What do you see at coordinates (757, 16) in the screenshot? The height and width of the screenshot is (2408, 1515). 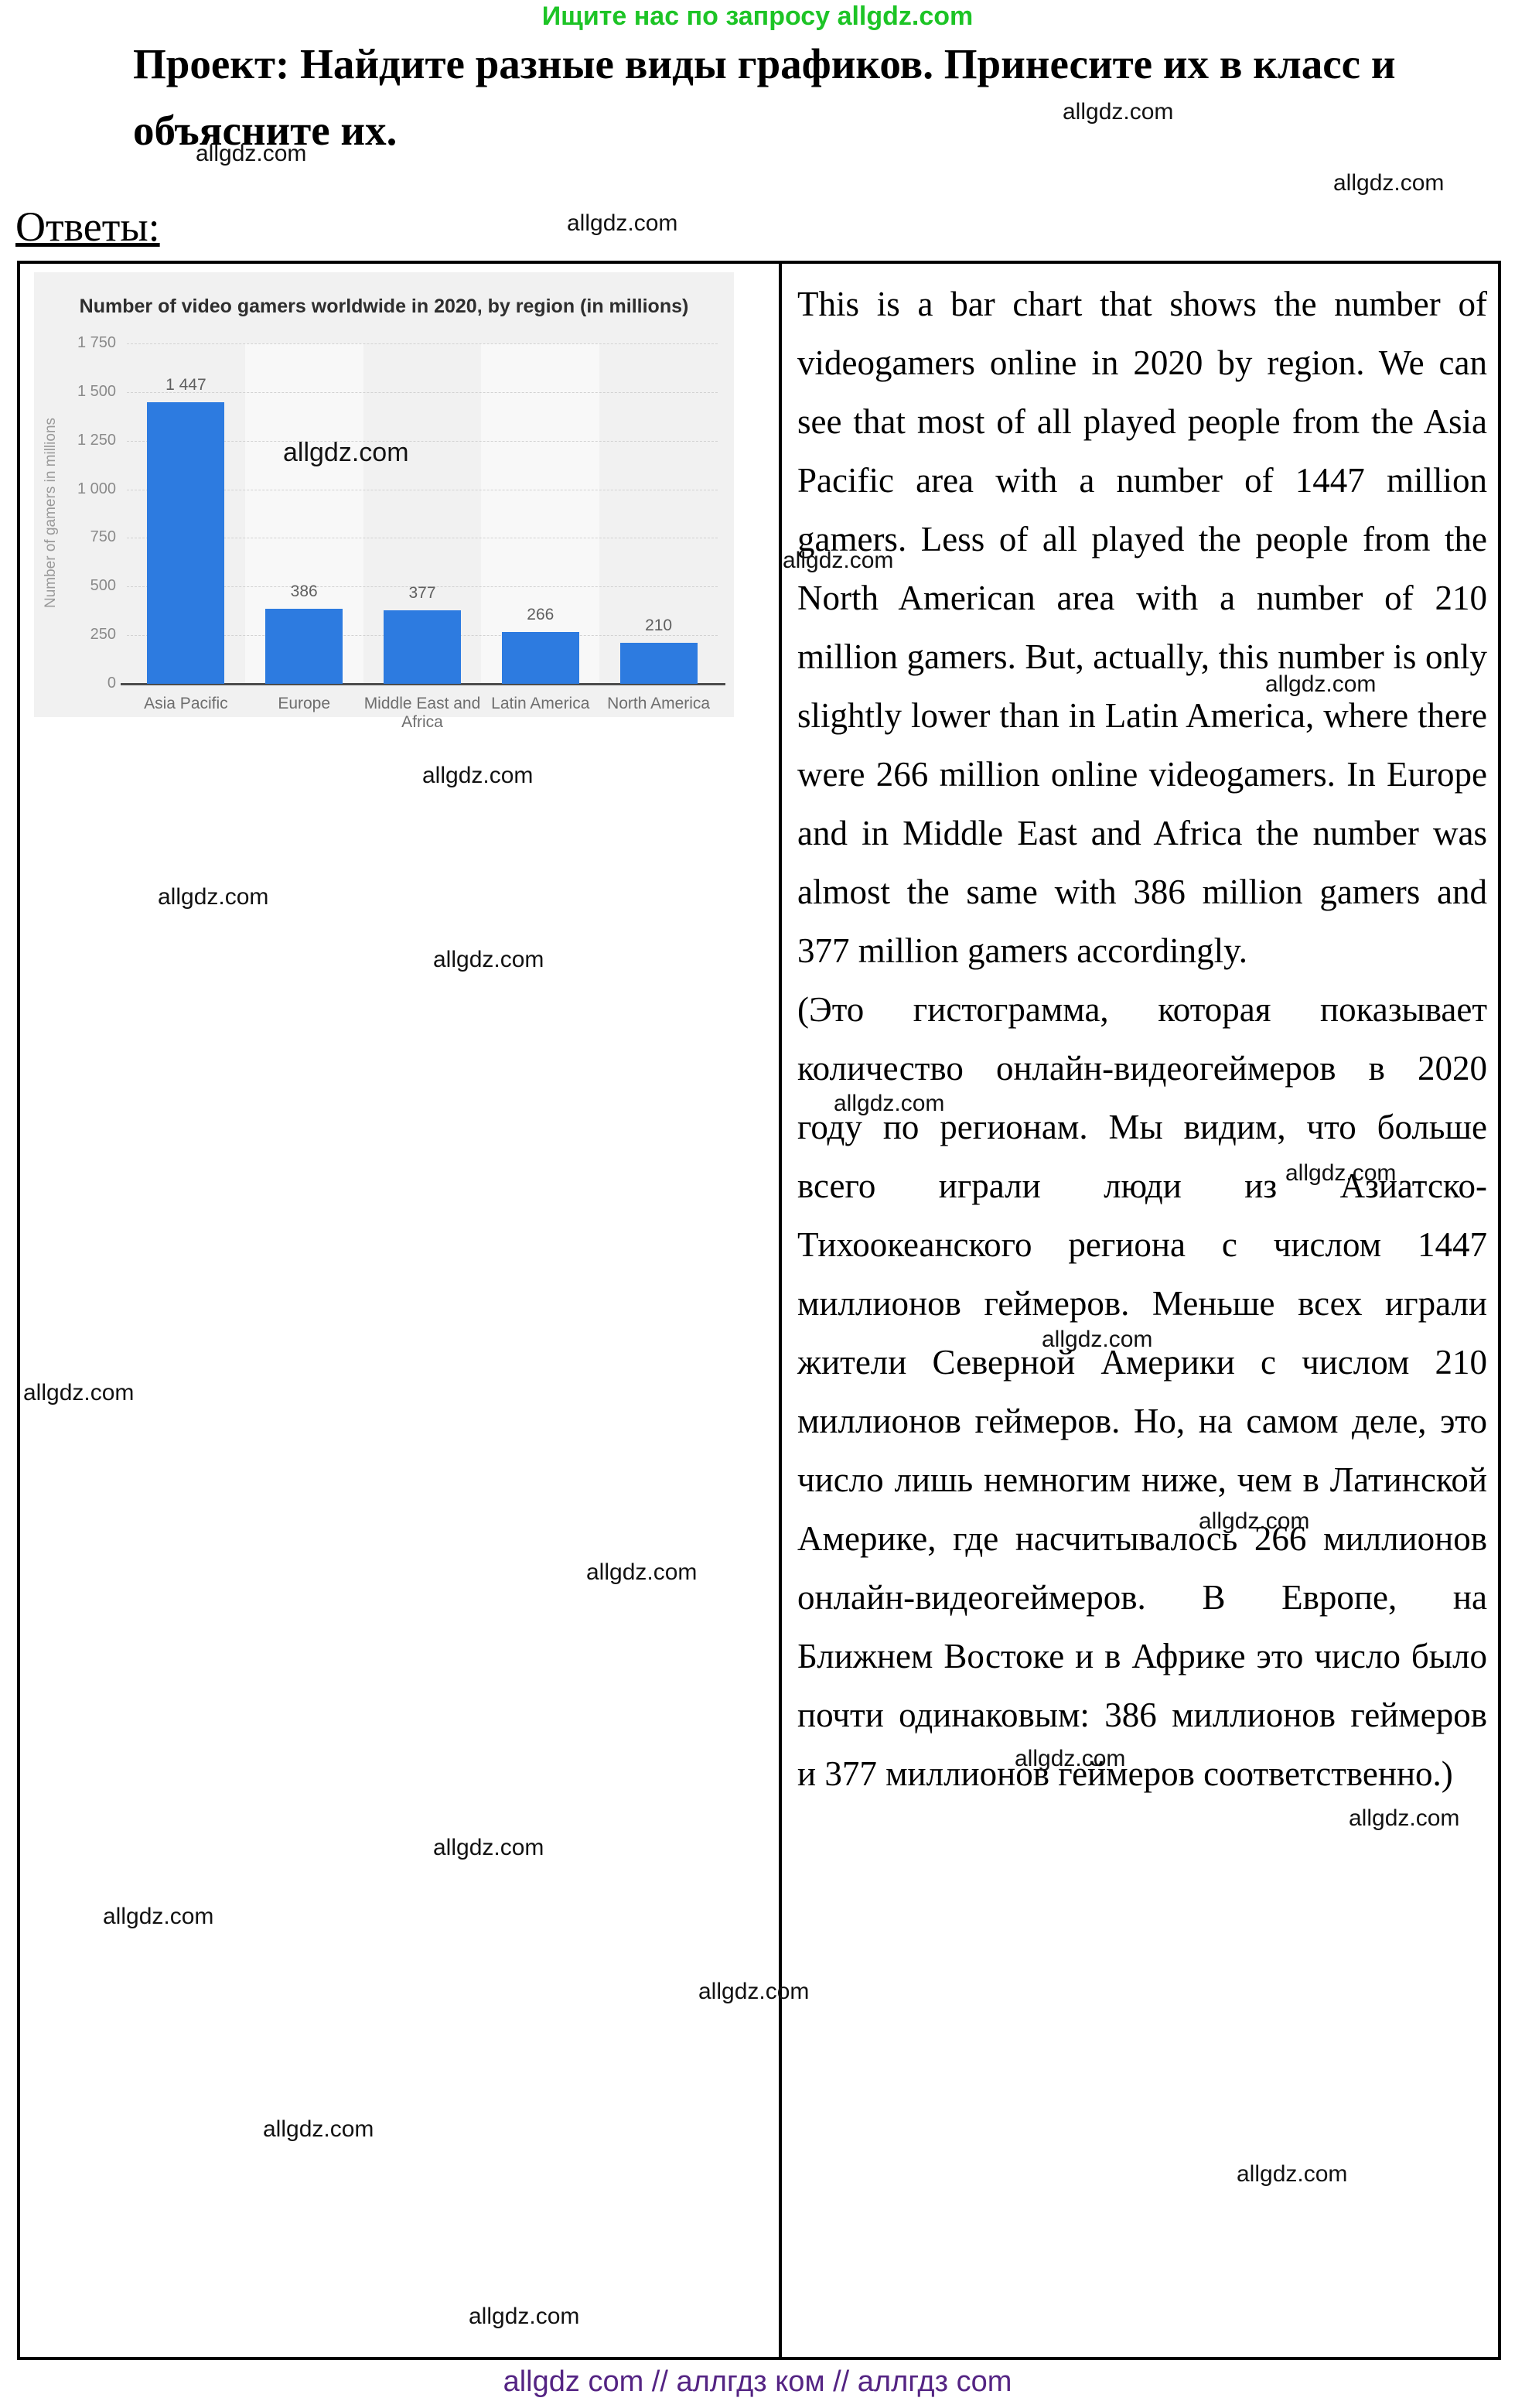 I see `promo-line: Ищите нас по запросу allgdz.com` at bounding box center [757, 16].